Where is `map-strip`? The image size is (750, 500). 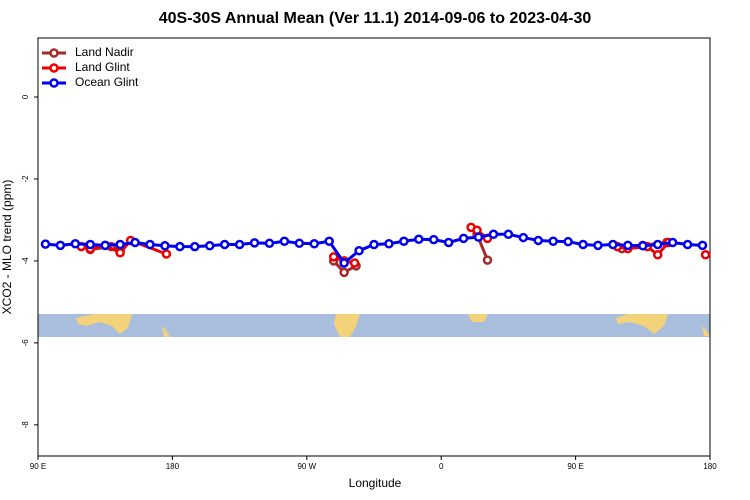 map-strip is located at coordinates (374, 325).